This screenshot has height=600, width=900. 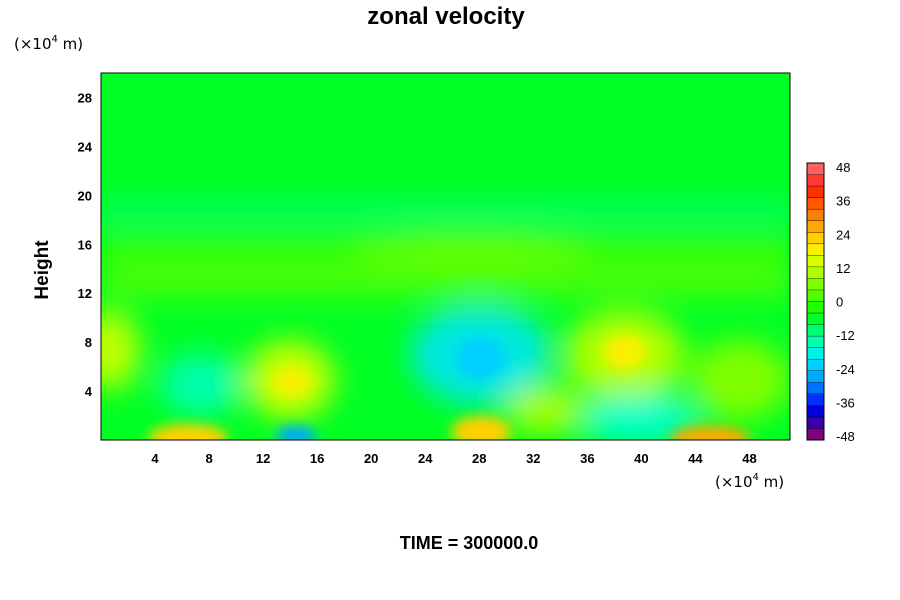 I want to click on y-axis-label: Height, so click(x=42, y=270).